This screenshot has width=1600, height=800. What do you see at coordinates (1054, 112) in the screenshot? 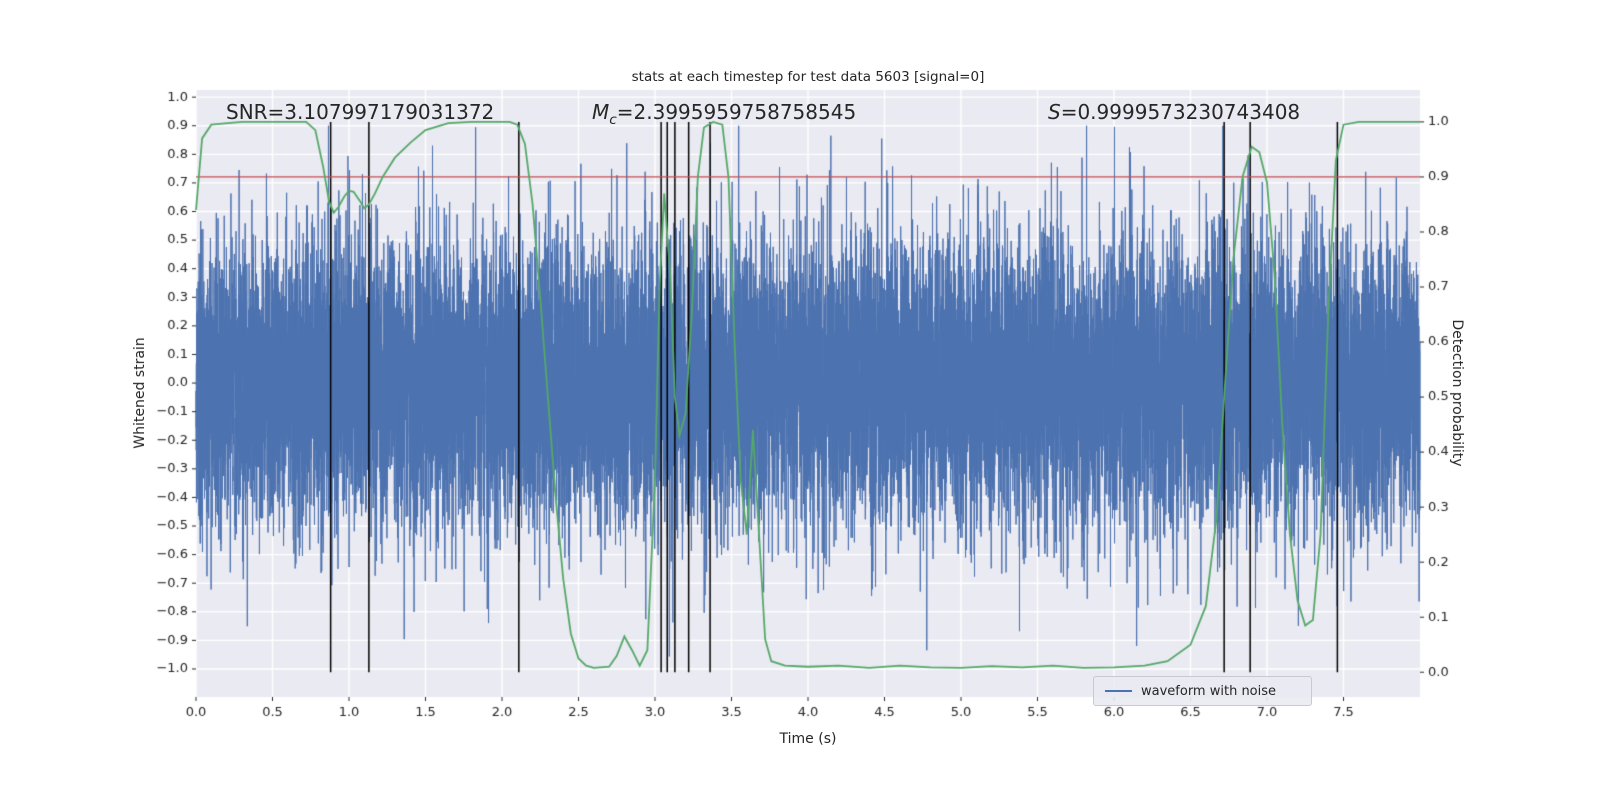
I see `annotation-s-symbol: S` at bounding box center [1054, 112].